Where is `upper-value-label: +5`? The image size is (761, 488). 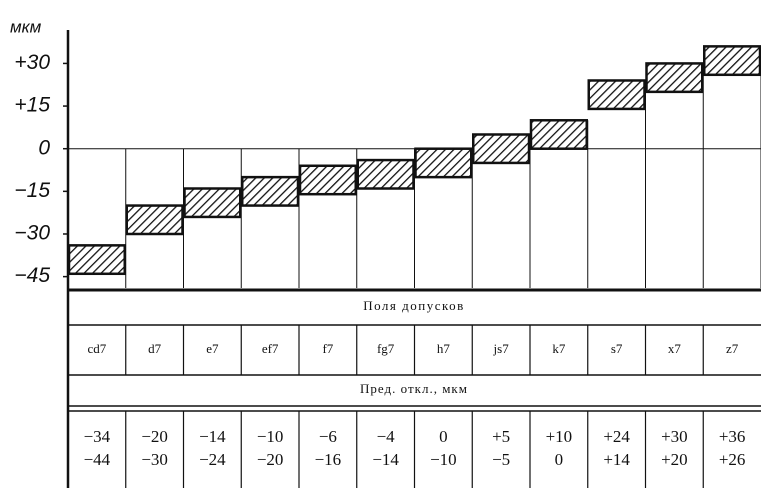 upper-value-label: +5 is located at coordinates (501, 436).